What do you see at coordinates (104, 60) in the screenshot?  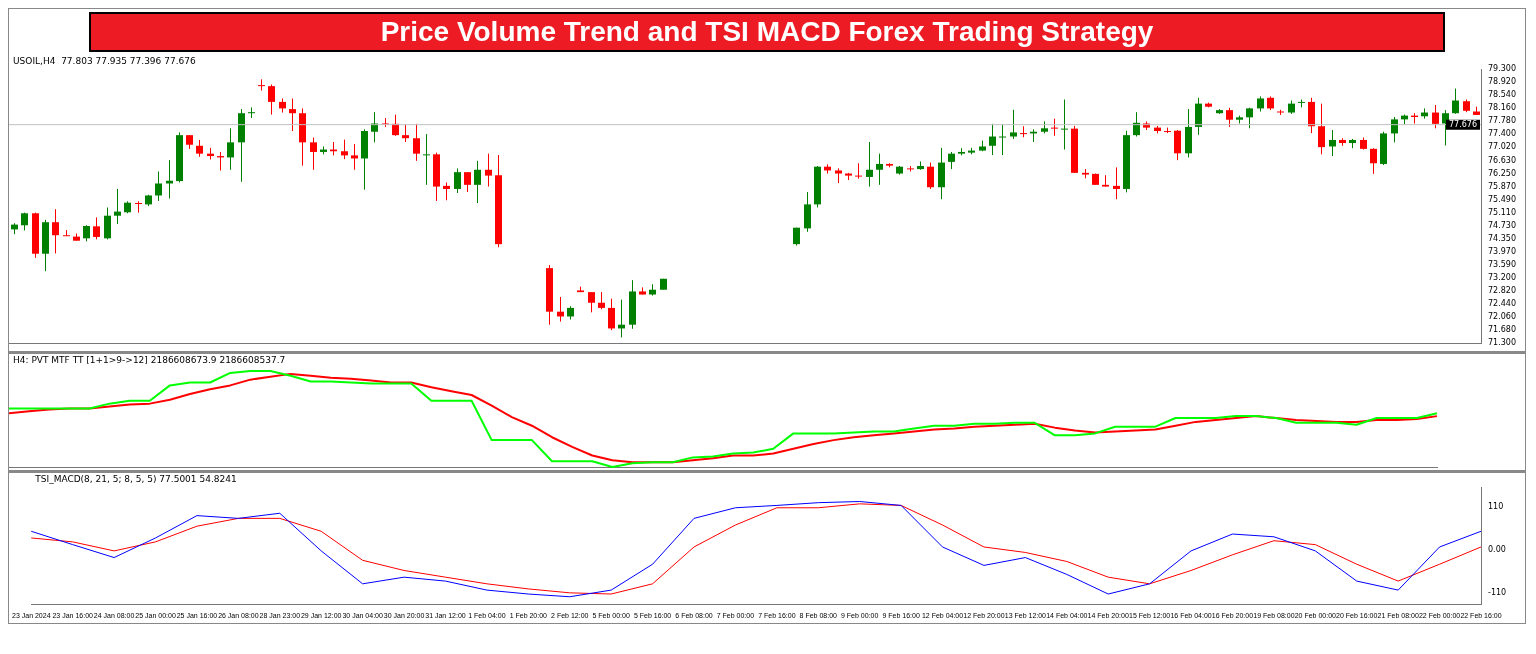 I see `text: USOIL,H4 77.803 77.935 77.396 77.676` at bounding box center [104, 60].